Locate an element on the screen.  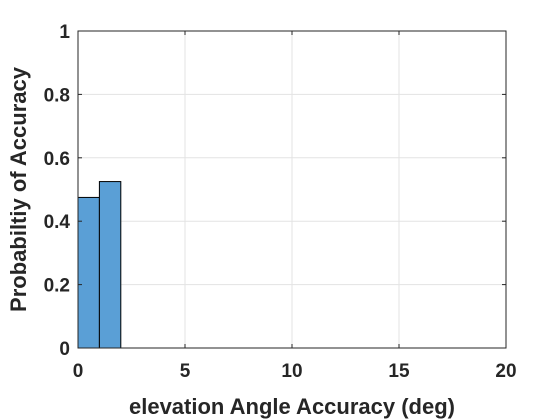
y-tick-label: 0.8 is located at coordinates (57, 95).